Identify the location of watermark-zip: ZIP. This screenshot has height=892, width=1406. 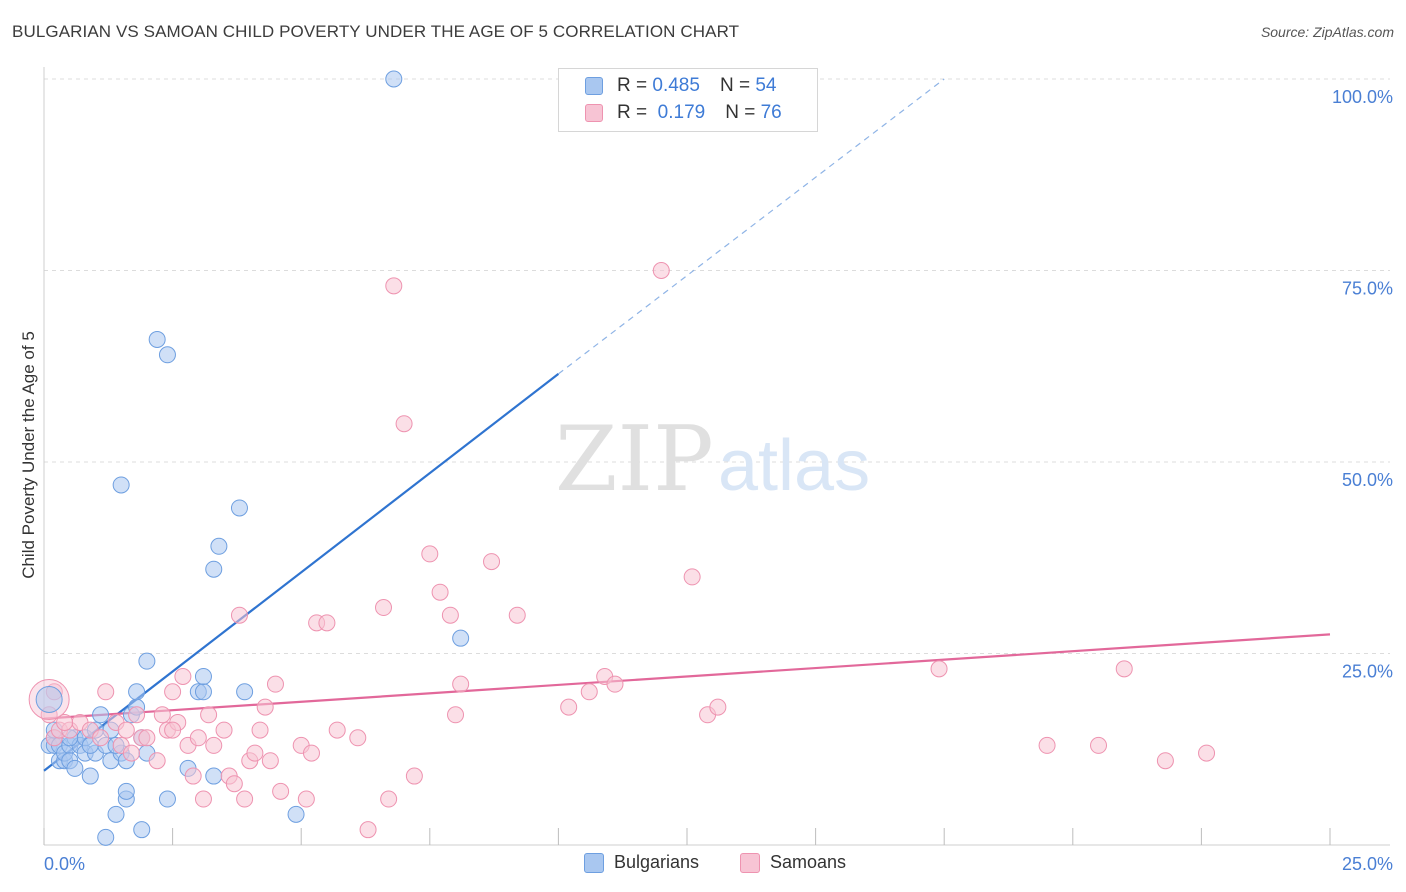
(634, 459).